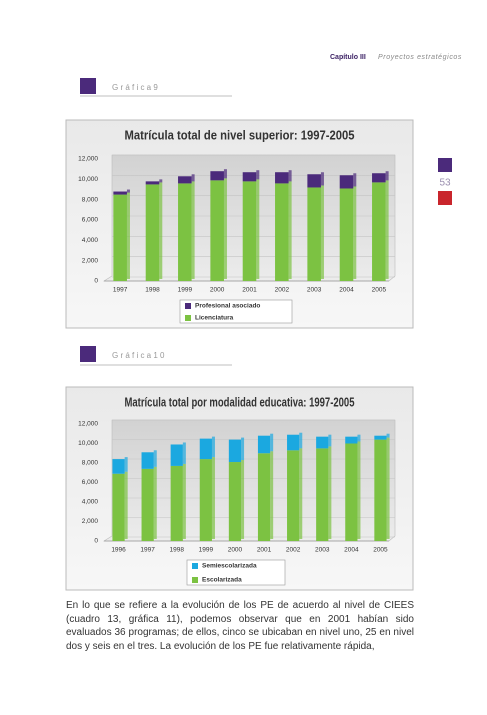 This screenshot has width=487, height=715. What do you see at coordinates (227, 306) in the screenshot?
I see `legend-label: Profesional asociado` at bounding box center [227, 306].